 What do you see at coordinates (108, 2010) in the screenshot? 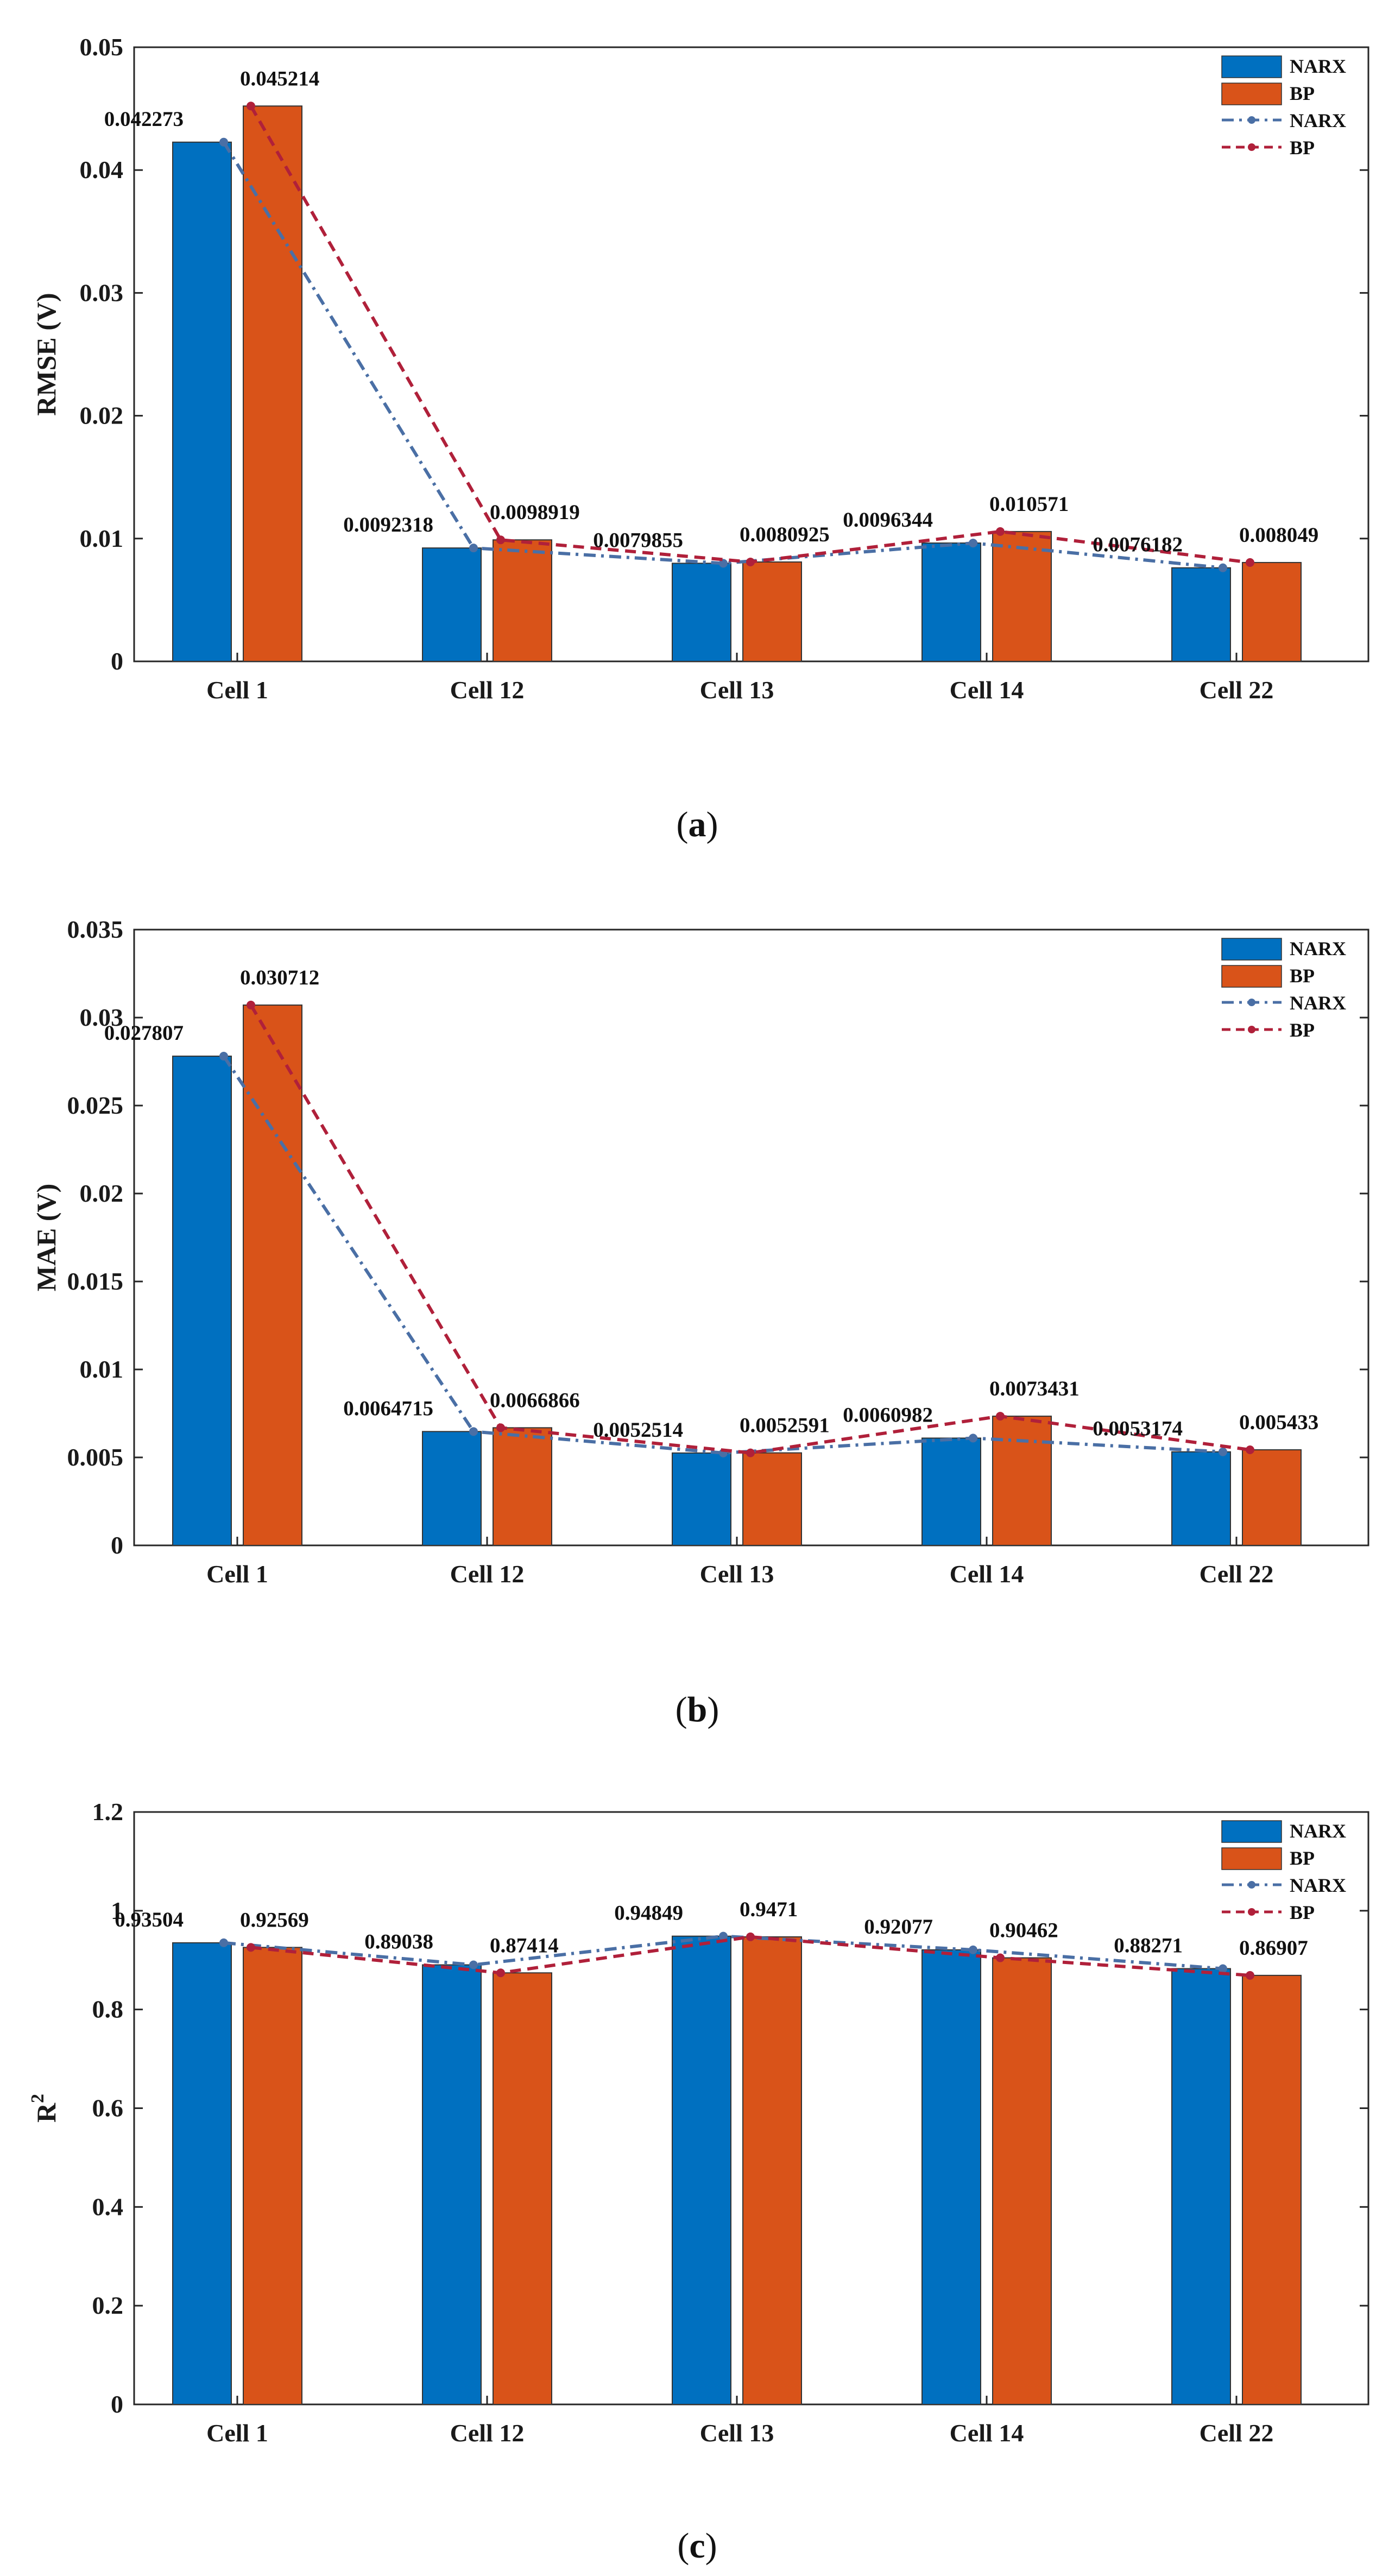
I see `y-tick-label: 0.8` at bounding box center [108, 2010].